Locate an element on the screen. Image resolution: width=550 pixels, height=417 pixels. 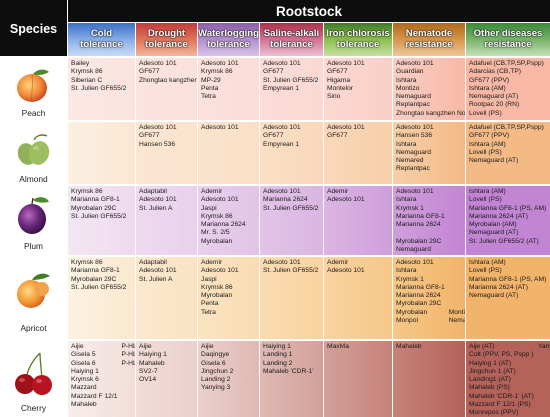
species-name: Plum is located at coordinates (33, 246).